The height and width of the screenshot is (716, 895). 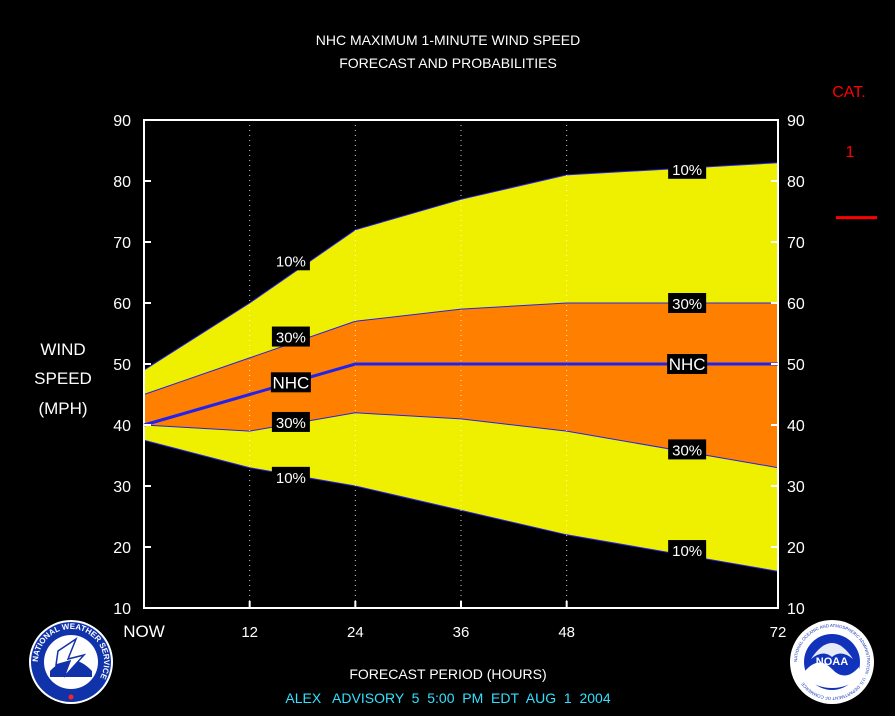 I want to click on category-title: CAT., so click(x=848, y=92).